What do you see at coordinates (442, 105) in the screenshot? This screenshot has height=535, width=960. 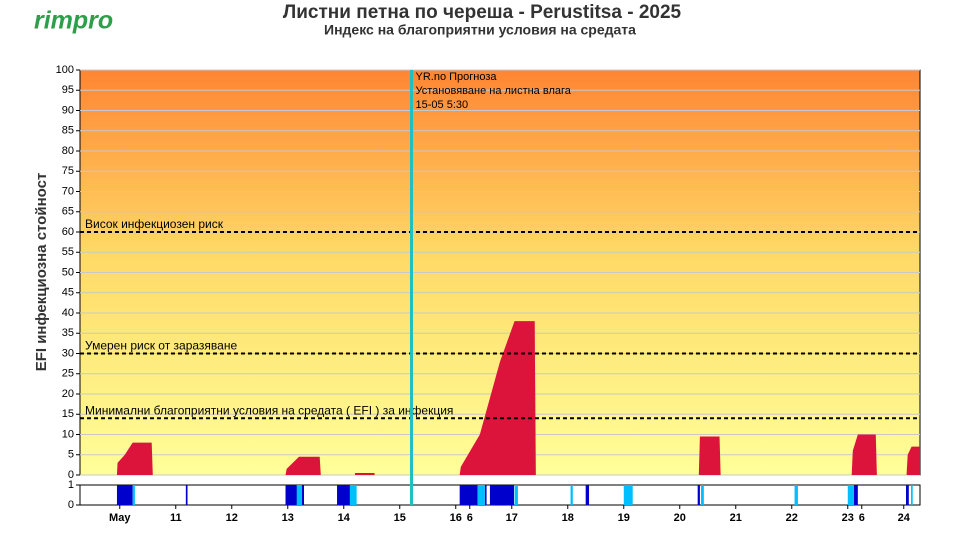 I see `forecast-label: 15-05 5:30` at bounding box center [442, 105].